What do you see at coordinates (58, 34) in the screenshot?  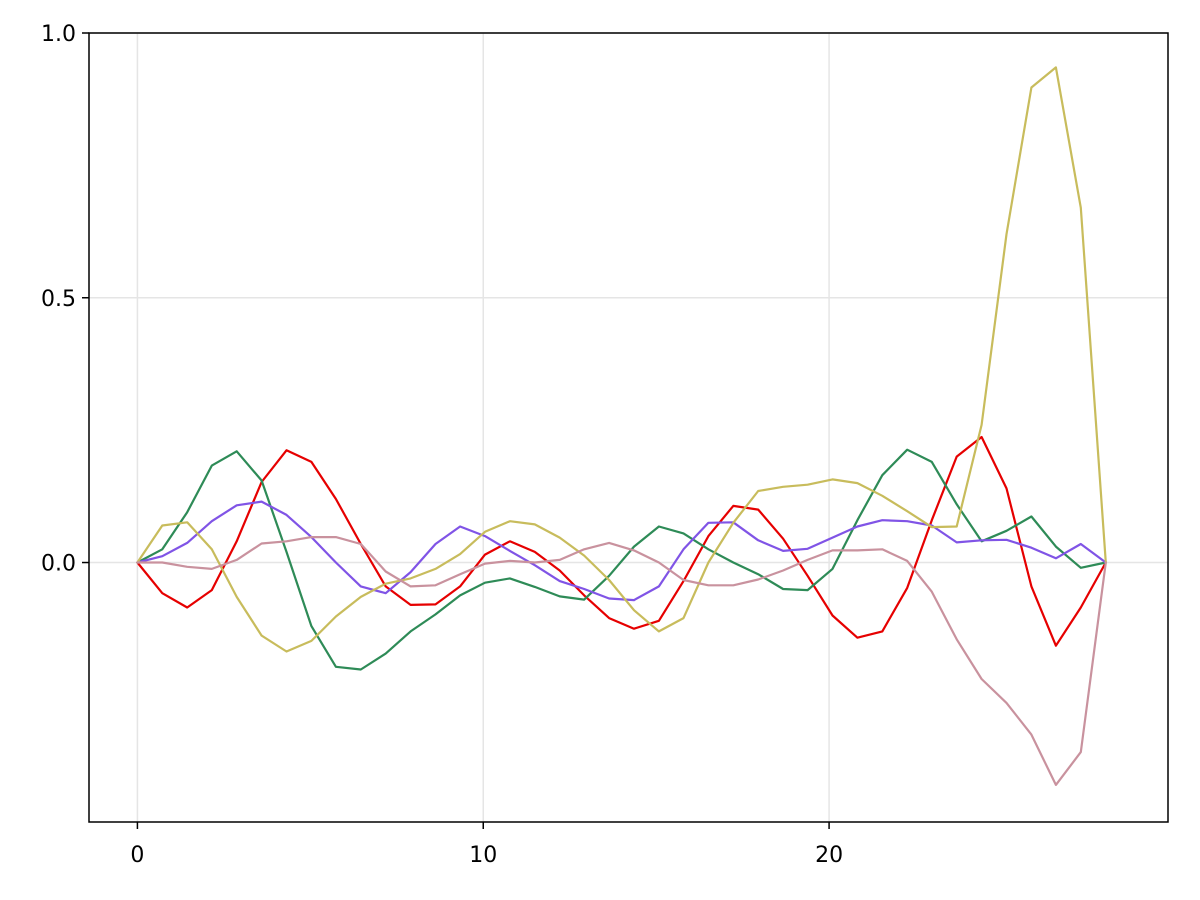 I see `y-tick-label-2: 1.0` at bounding box center [58, 34].